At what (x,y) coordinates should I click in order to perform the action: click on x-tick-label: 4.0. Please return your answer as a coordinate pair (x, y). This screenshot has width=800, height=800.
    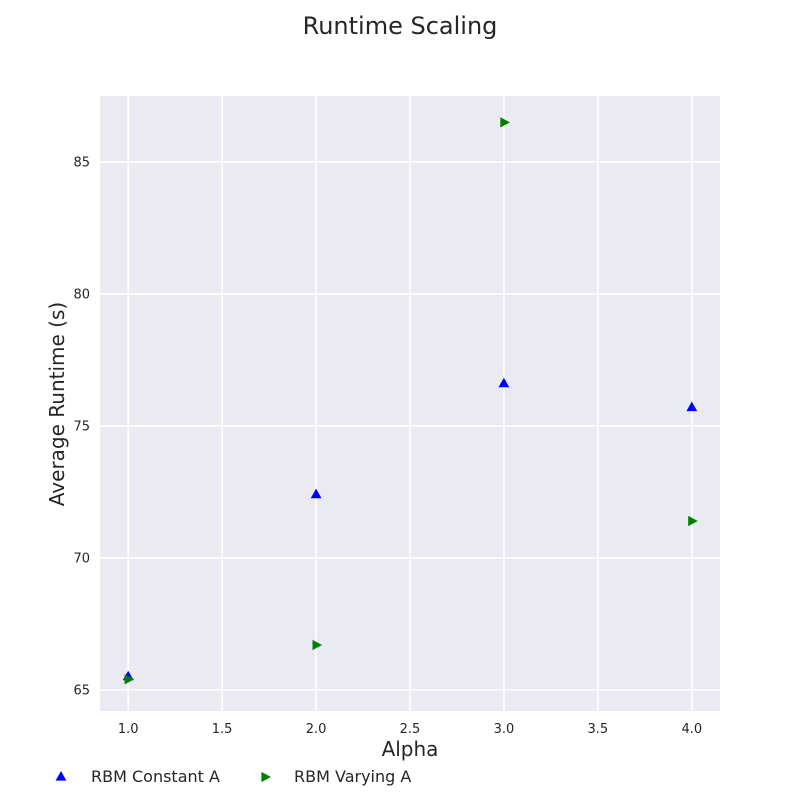
    Looking at the image, I should click on (691, 729).